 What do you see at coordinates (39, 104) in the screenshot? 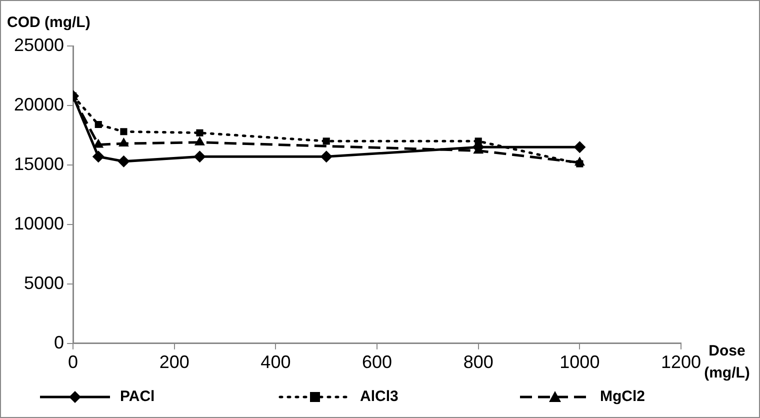
I see `y-tick-label: 20000` at bounding box center [39, 104].